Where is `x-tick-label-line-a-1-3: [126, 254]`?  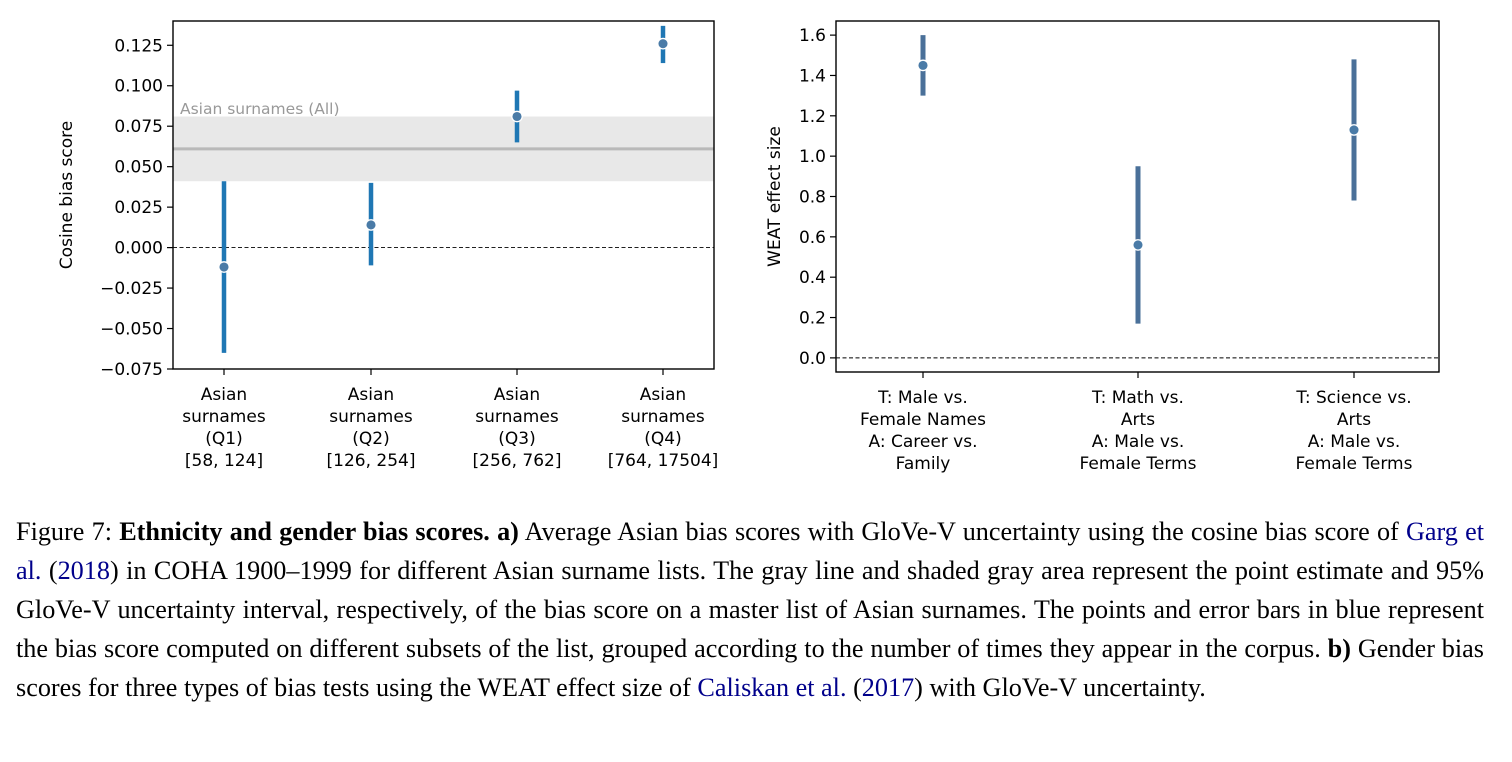 x-tick-label-line-a-1-3: [126, 254] is located at coordinates (371, 461).